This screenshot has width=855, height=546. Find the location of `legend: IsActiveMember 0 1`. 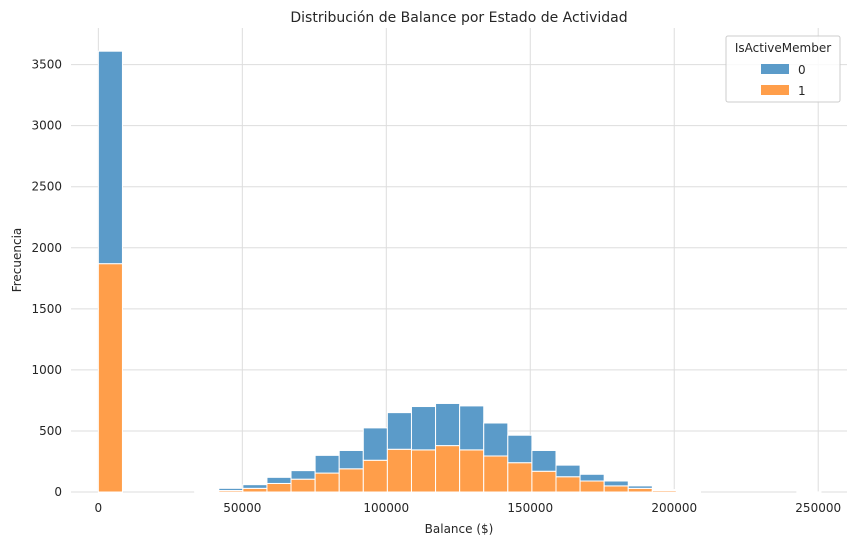

legend: IsActiveMember 0 1 is located at coordinates (783, 69).